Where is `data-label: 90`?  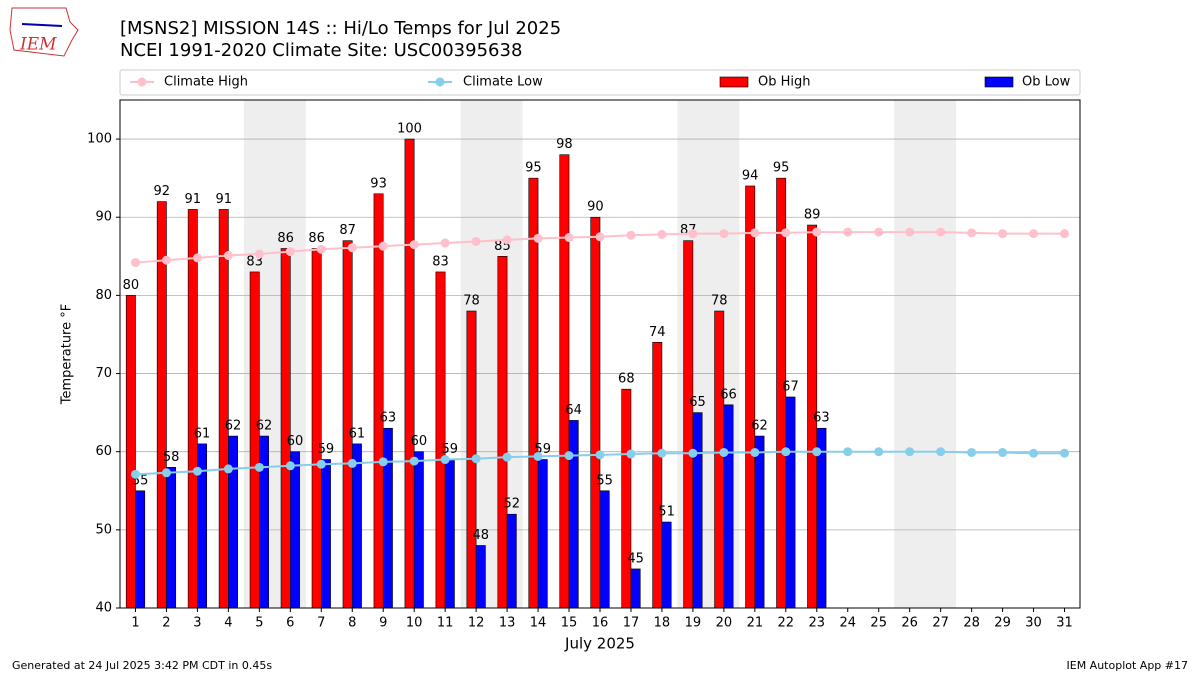
data-label: 90 is located at coordinates (595, 207).